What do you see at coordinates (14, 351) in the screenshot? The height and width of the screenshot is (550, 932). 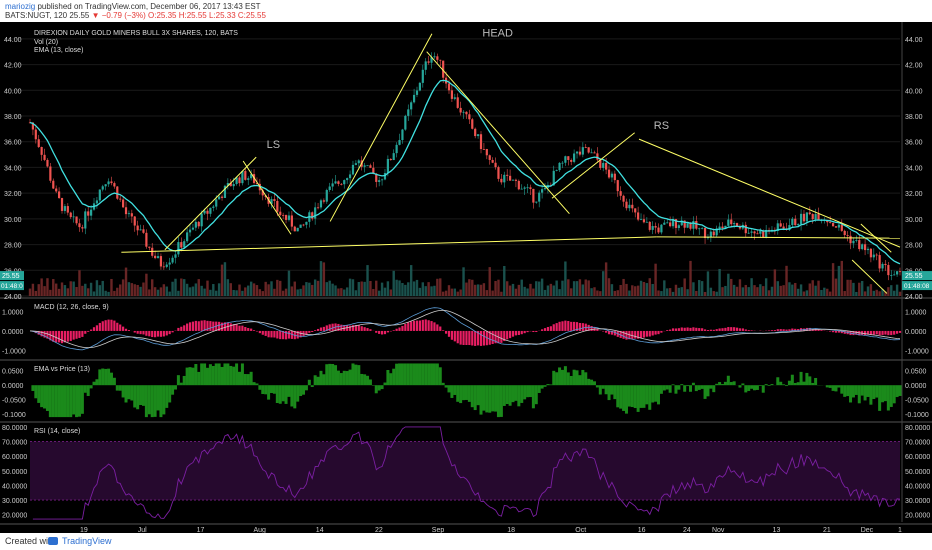 I see `y-tick-label-left: -1.0000` at bounding box center [14, 351].